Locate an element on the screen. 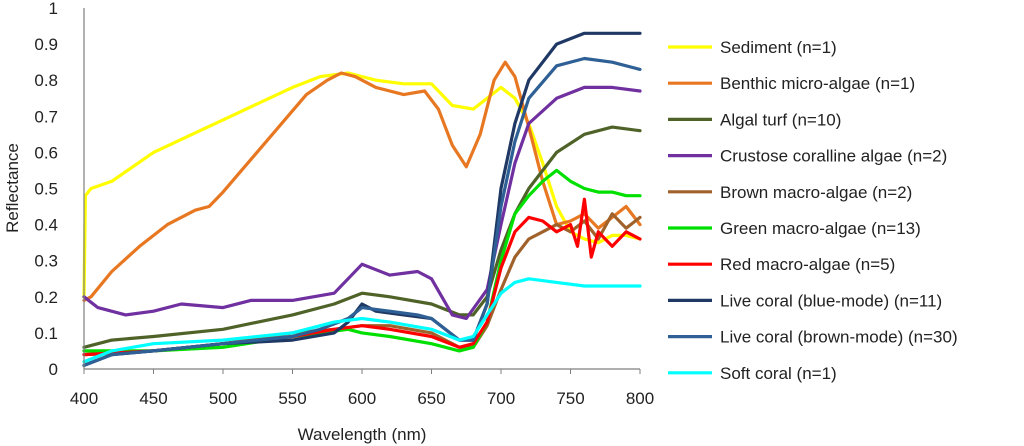 Image resolution: width=1024 pixels, height=446 pixels. legend-label: Benthic micro-algae (n=1) is located at coordinates (817, 83).